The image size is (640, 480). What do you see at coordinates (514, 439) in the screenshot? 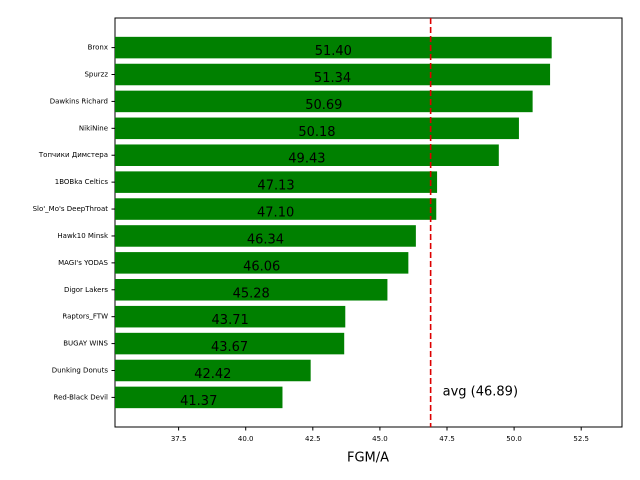
I see `x-tick-label: 50.0` at bounding box center [514, 439].